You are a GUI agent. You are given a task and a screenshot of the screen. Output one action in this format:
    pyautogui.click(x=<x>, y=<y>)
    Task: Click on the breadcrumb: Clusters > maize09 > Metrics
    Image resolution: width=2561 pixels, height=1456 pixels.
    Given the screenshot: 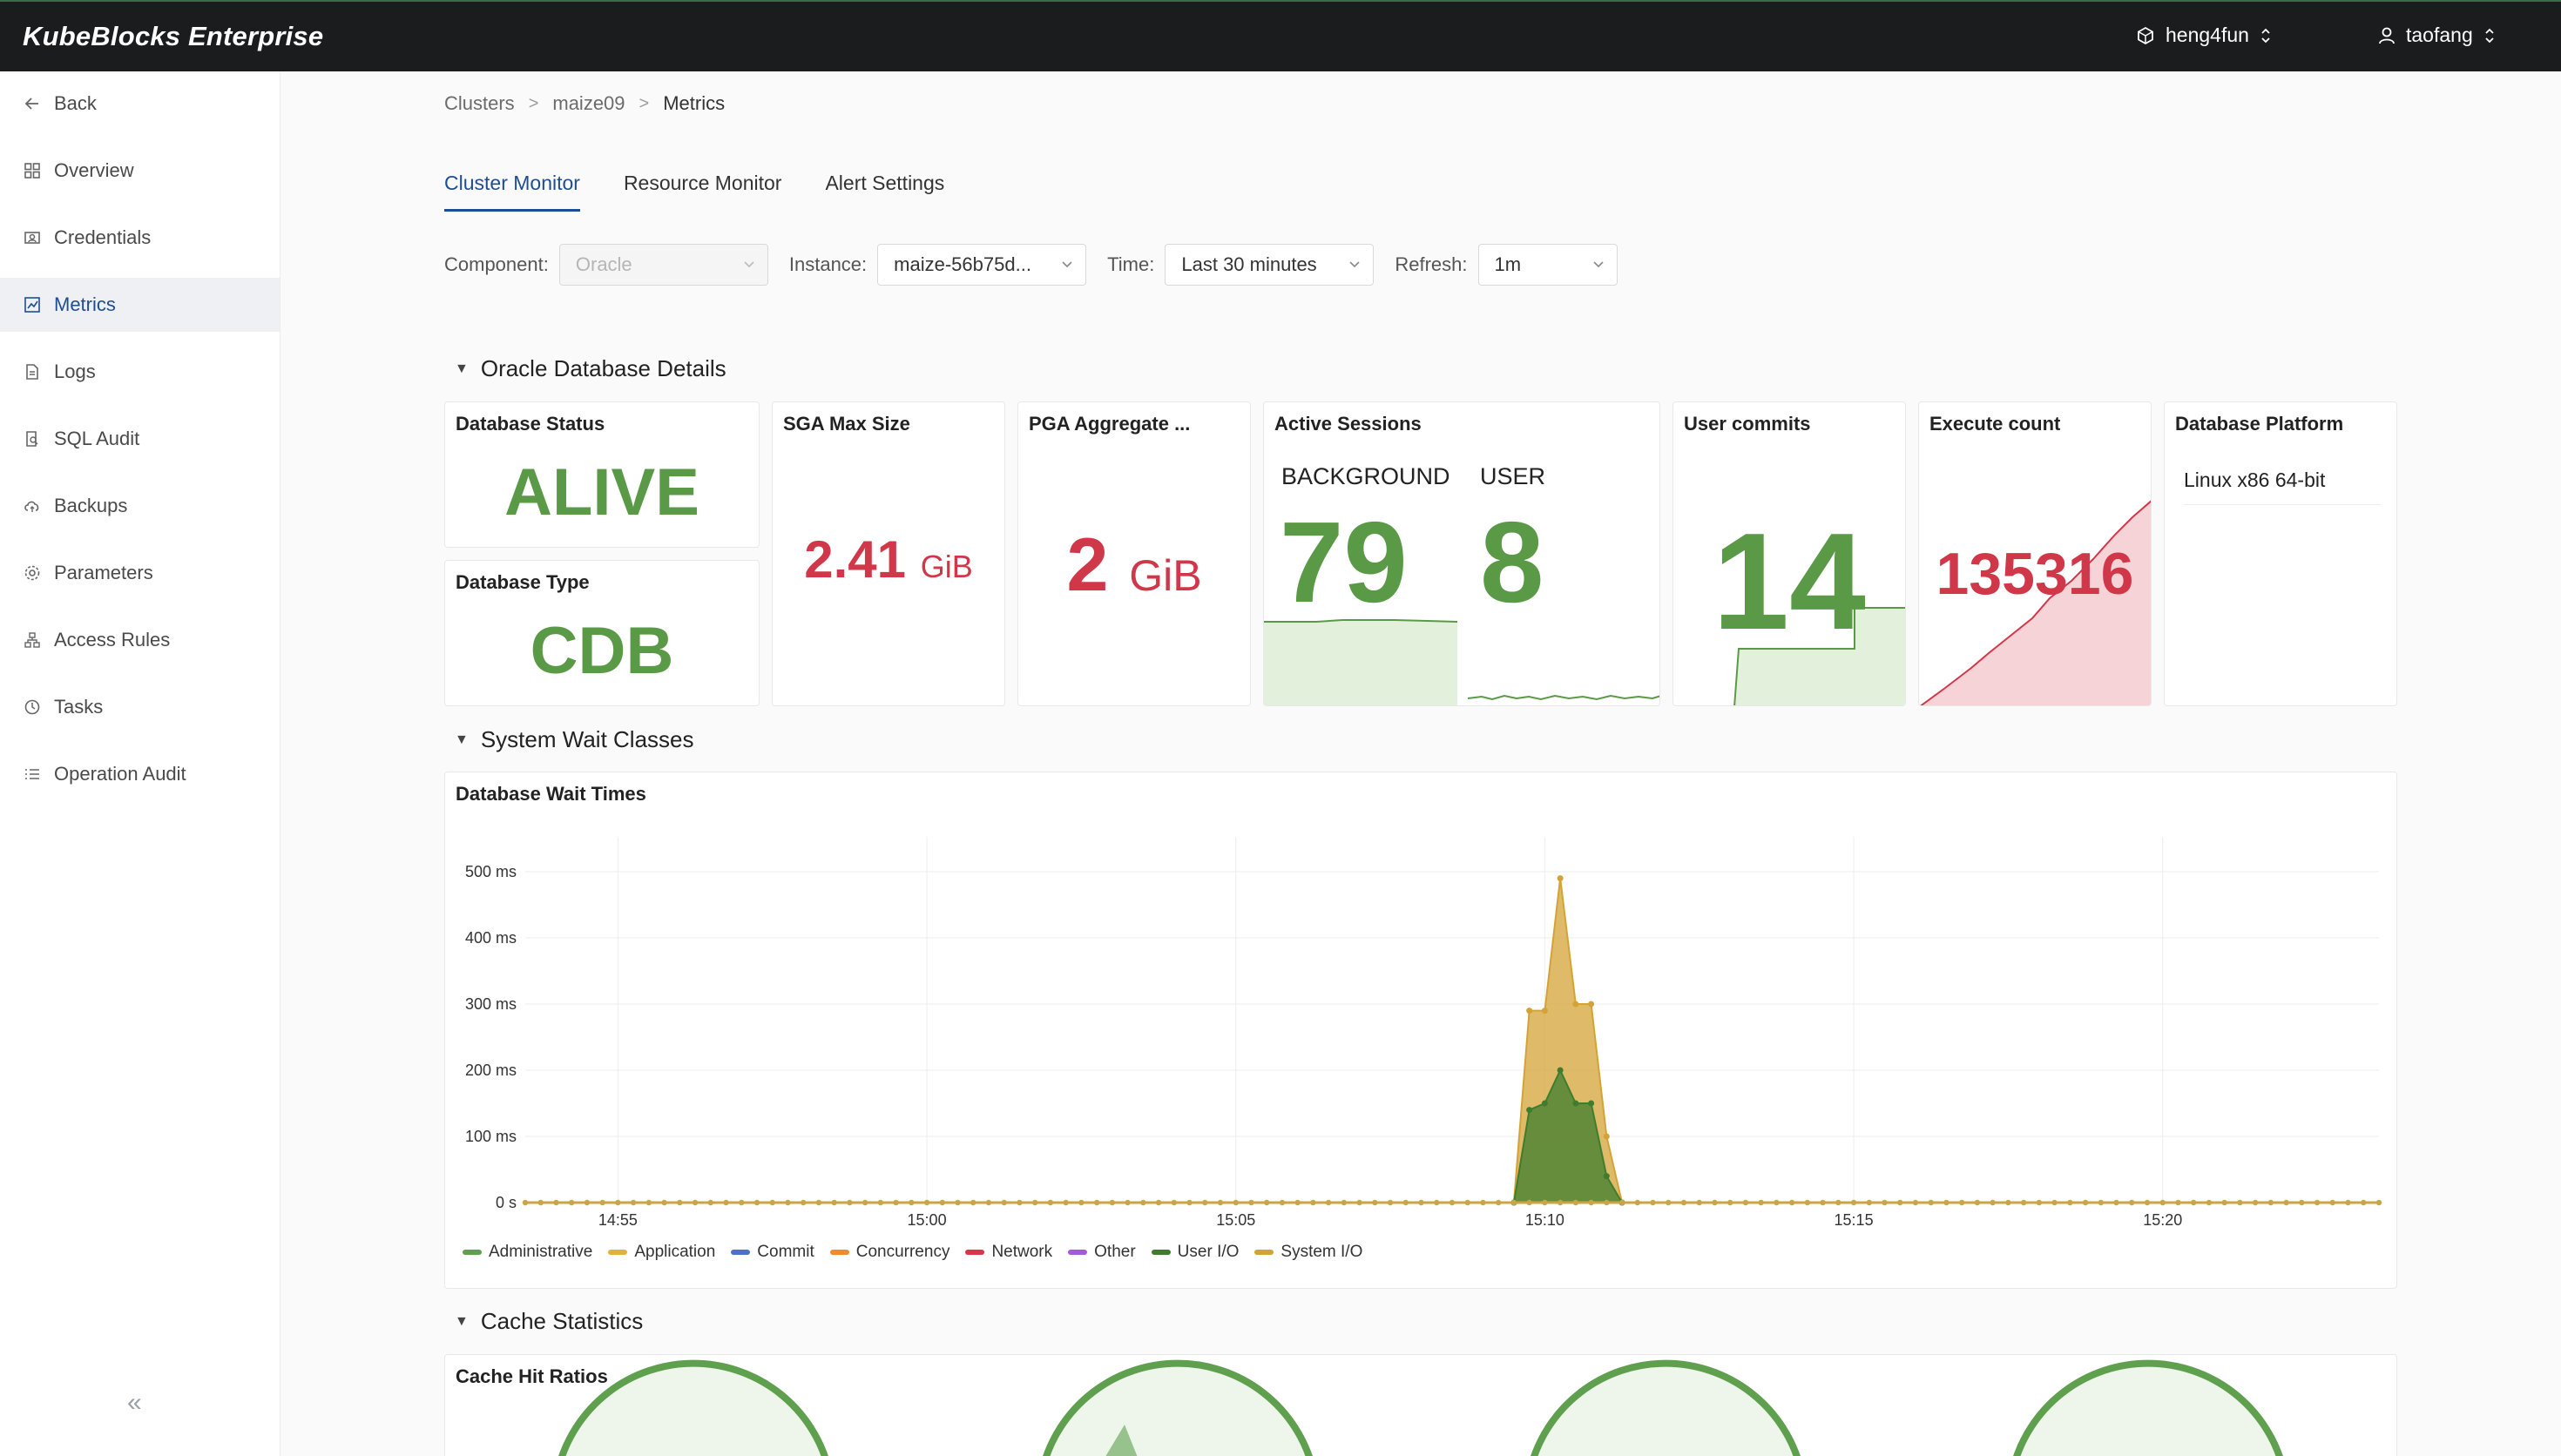 What is the action you would take?
    pyautogui.click(x=584, y=103)
    